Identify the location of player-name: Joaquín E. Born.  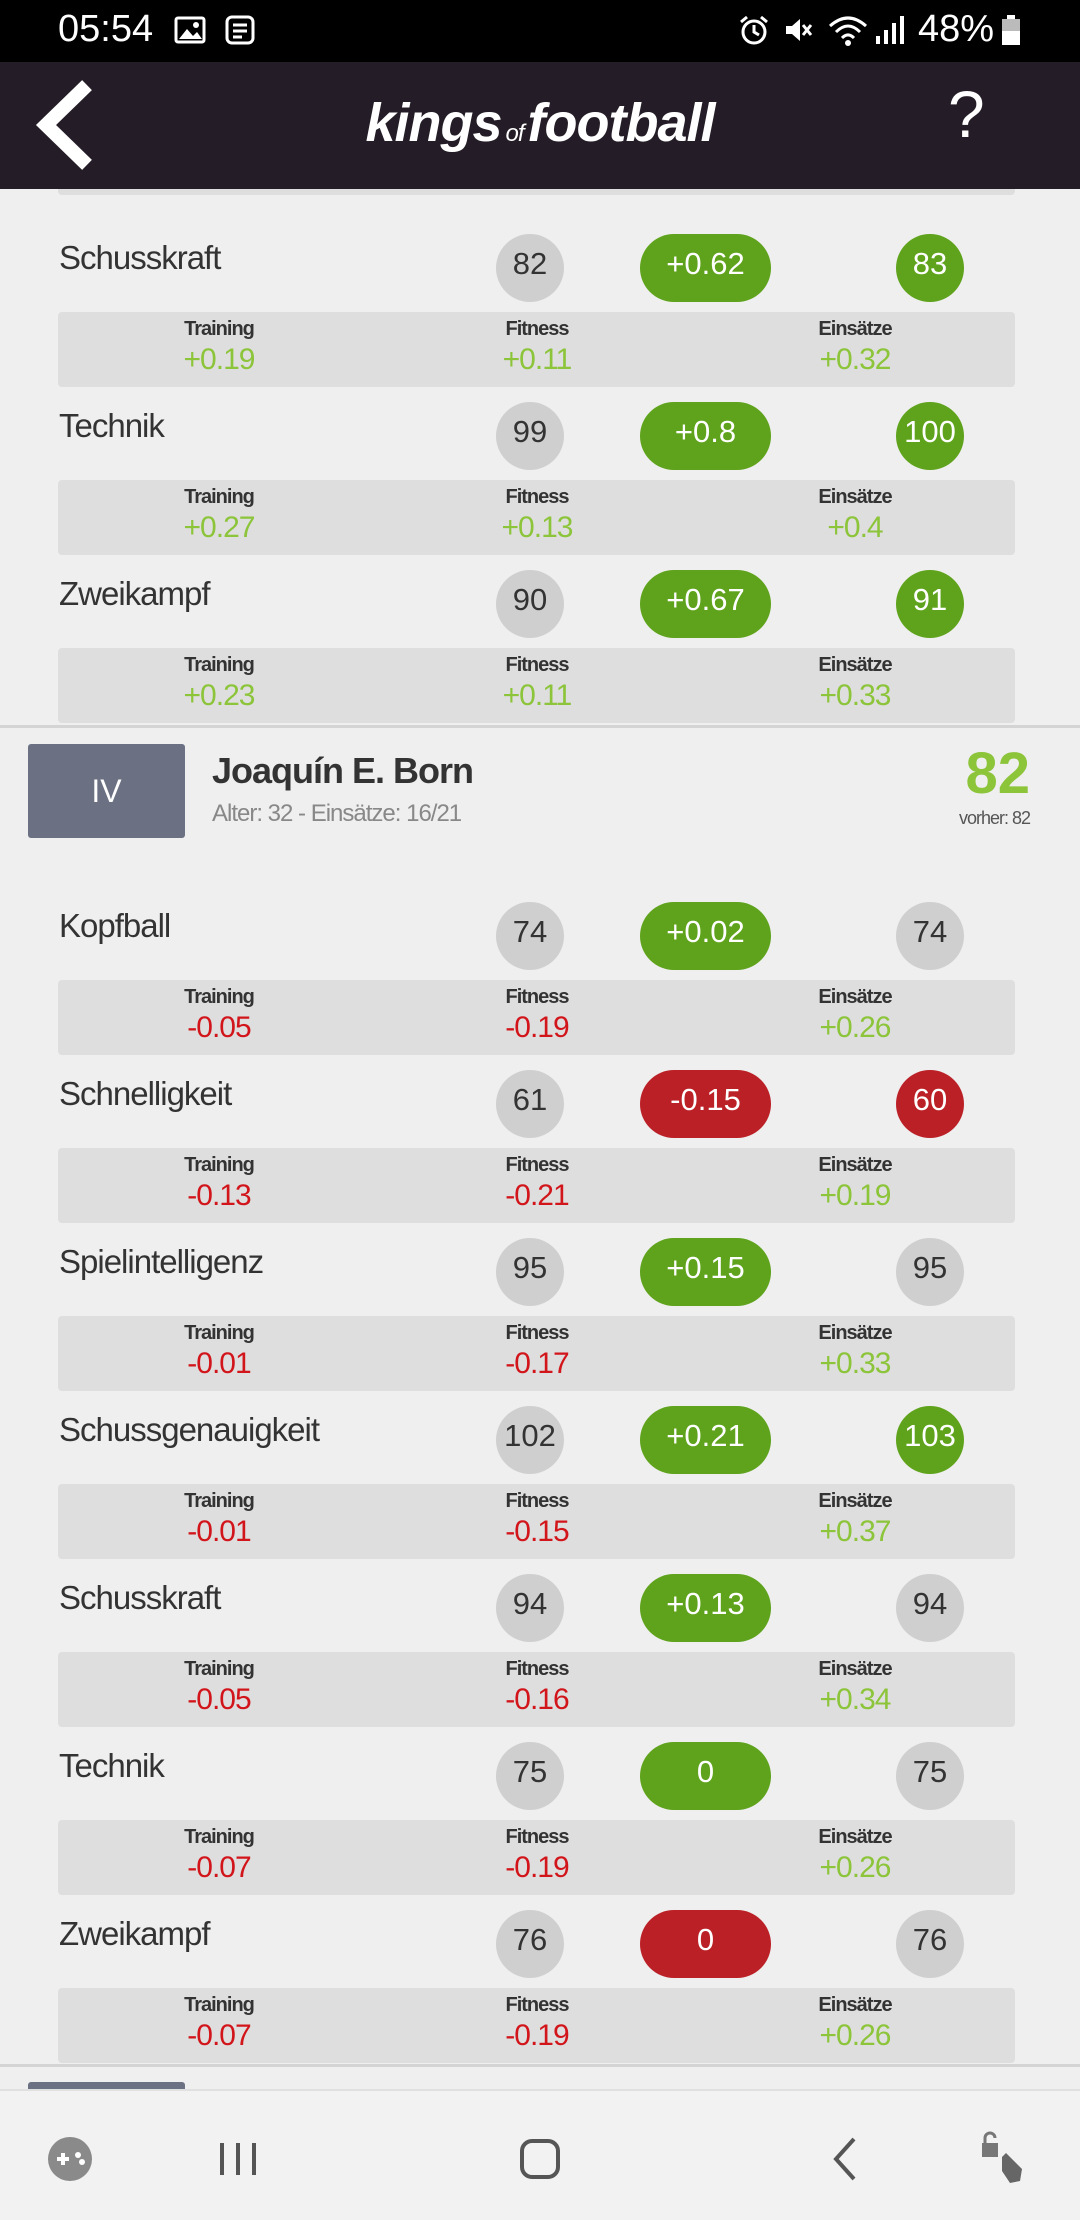
(343, 770).